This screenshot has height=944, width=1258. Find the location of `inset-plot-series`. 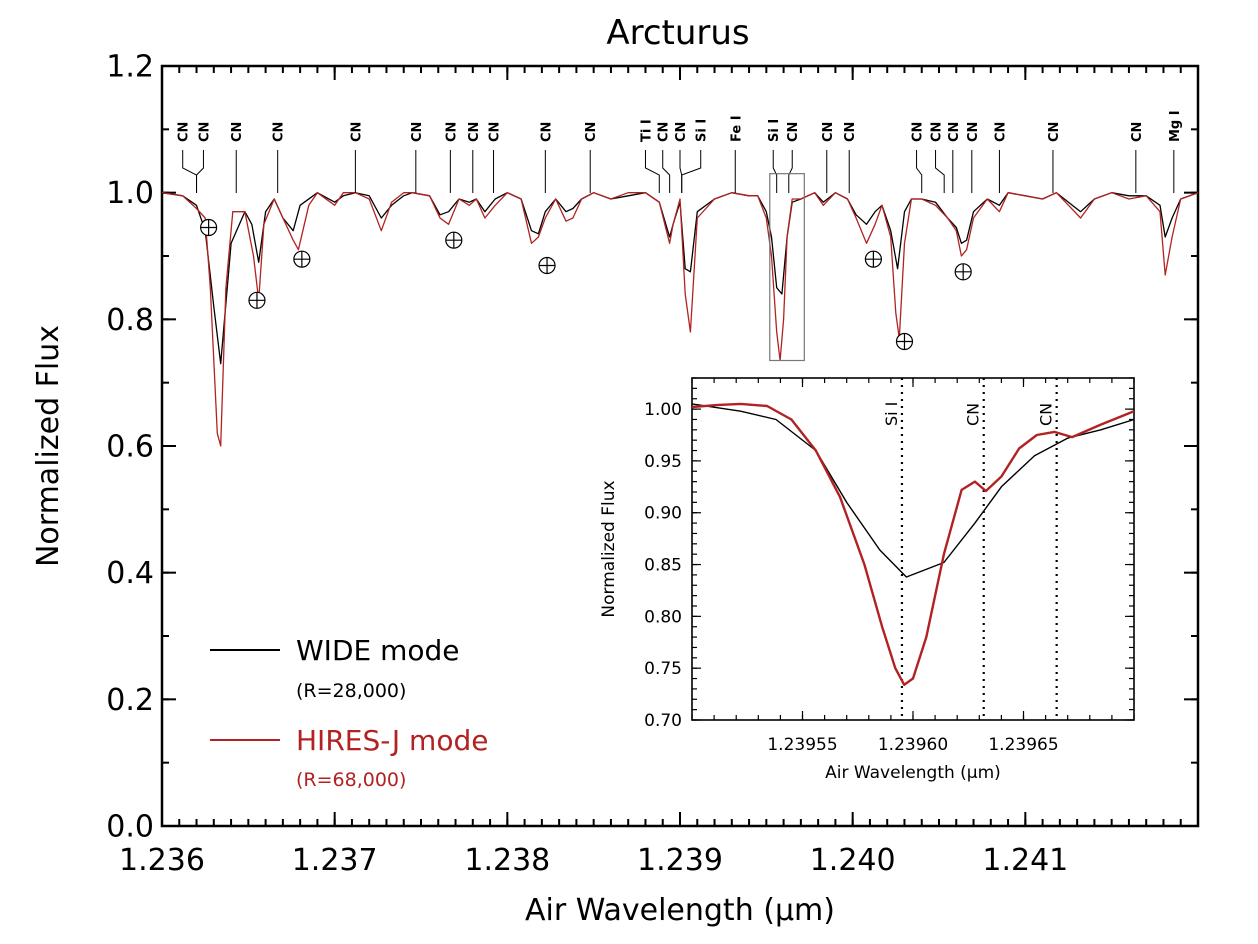

inset-plot-series is located at coordinates (913, 544).